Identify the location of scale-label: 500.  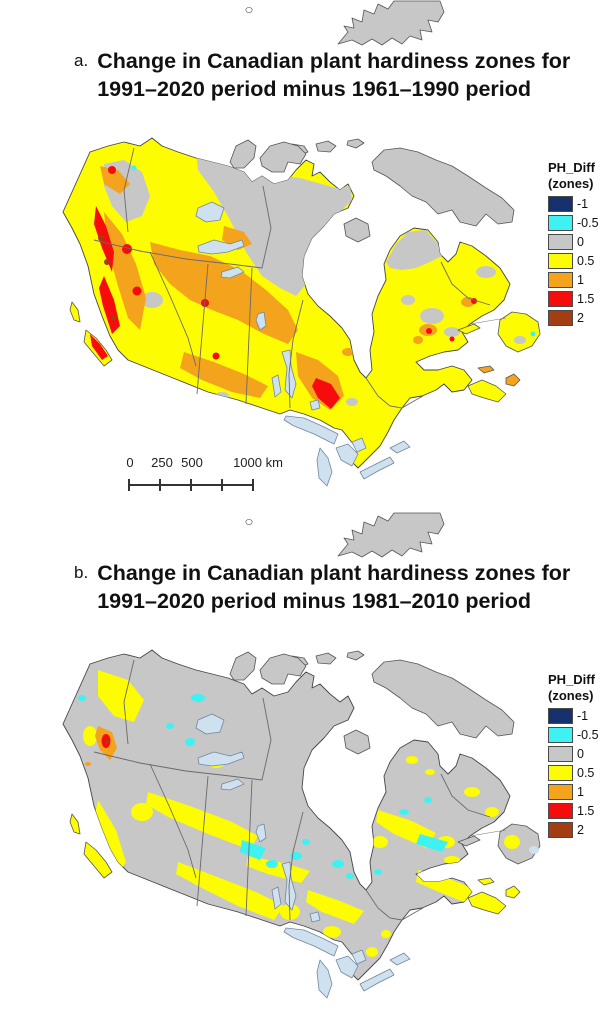
(192, 462).